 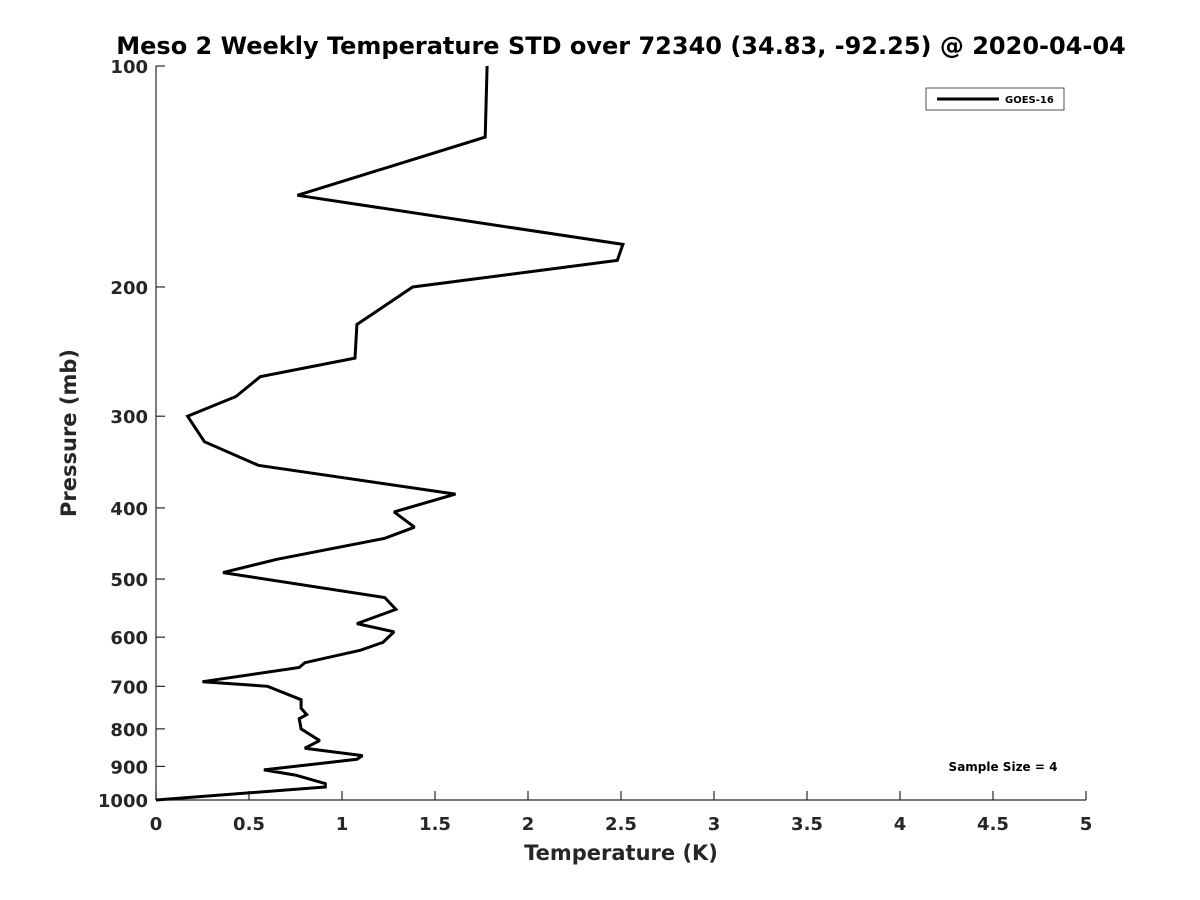 I want to click on x-tick-label: 4, so click(x=900, y=824).